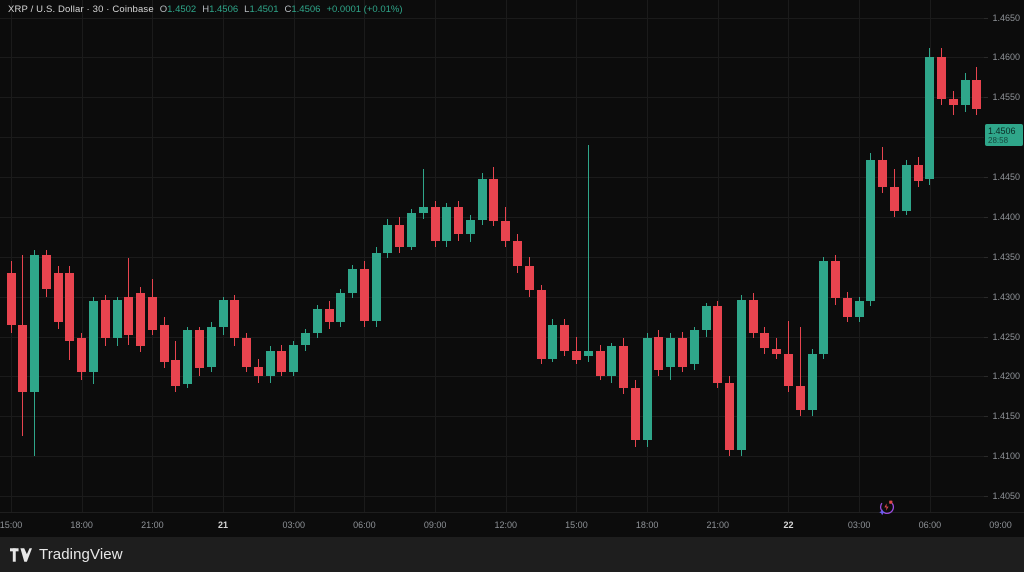 The image size is (1024, 572). I want to click on time-tick-label: 03:00, so click(293, 525).